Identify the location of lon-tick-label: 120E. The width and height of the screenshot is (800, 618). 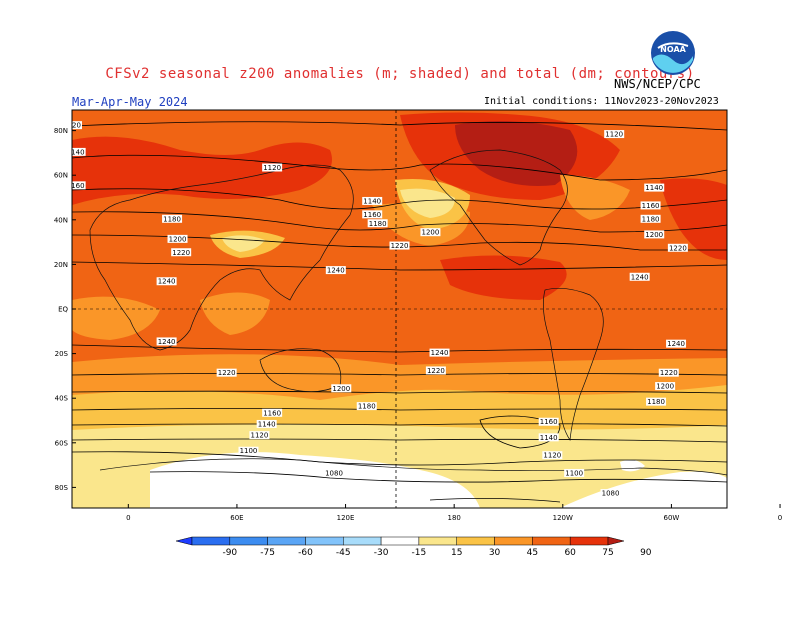
(346, 518).